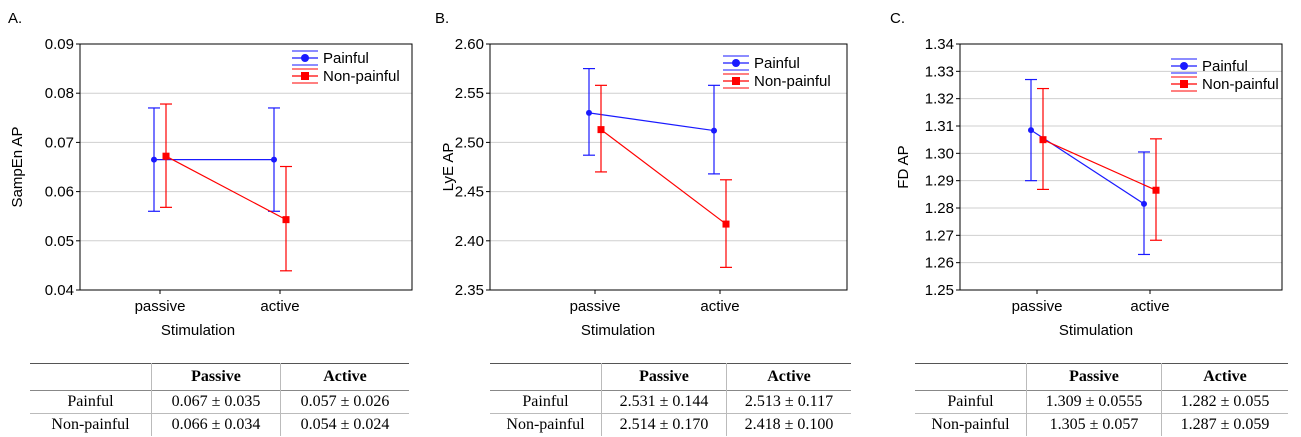 The width and height of the screenshot is (1301, 437). Describe the element at coordinates (939, 153) in the screenshot. I see `y-tick-label: 1.30` at that location.